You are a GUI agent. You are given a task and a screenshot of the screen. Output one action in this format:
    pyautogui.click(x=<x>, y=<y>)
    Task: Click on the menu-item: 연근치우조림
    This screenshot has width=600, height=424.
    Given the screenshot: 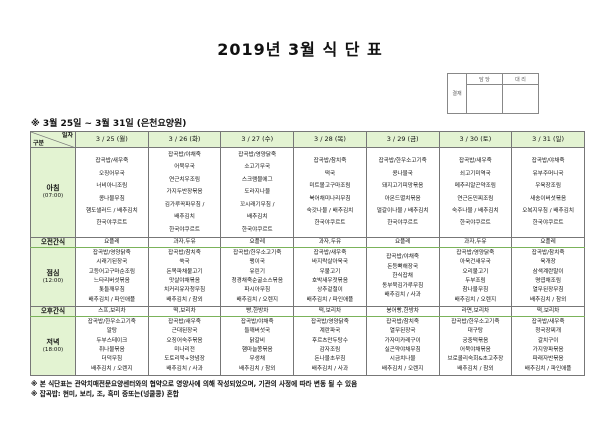 What is the action you would take?
    pyautogui.click(x=184, y=179)
    